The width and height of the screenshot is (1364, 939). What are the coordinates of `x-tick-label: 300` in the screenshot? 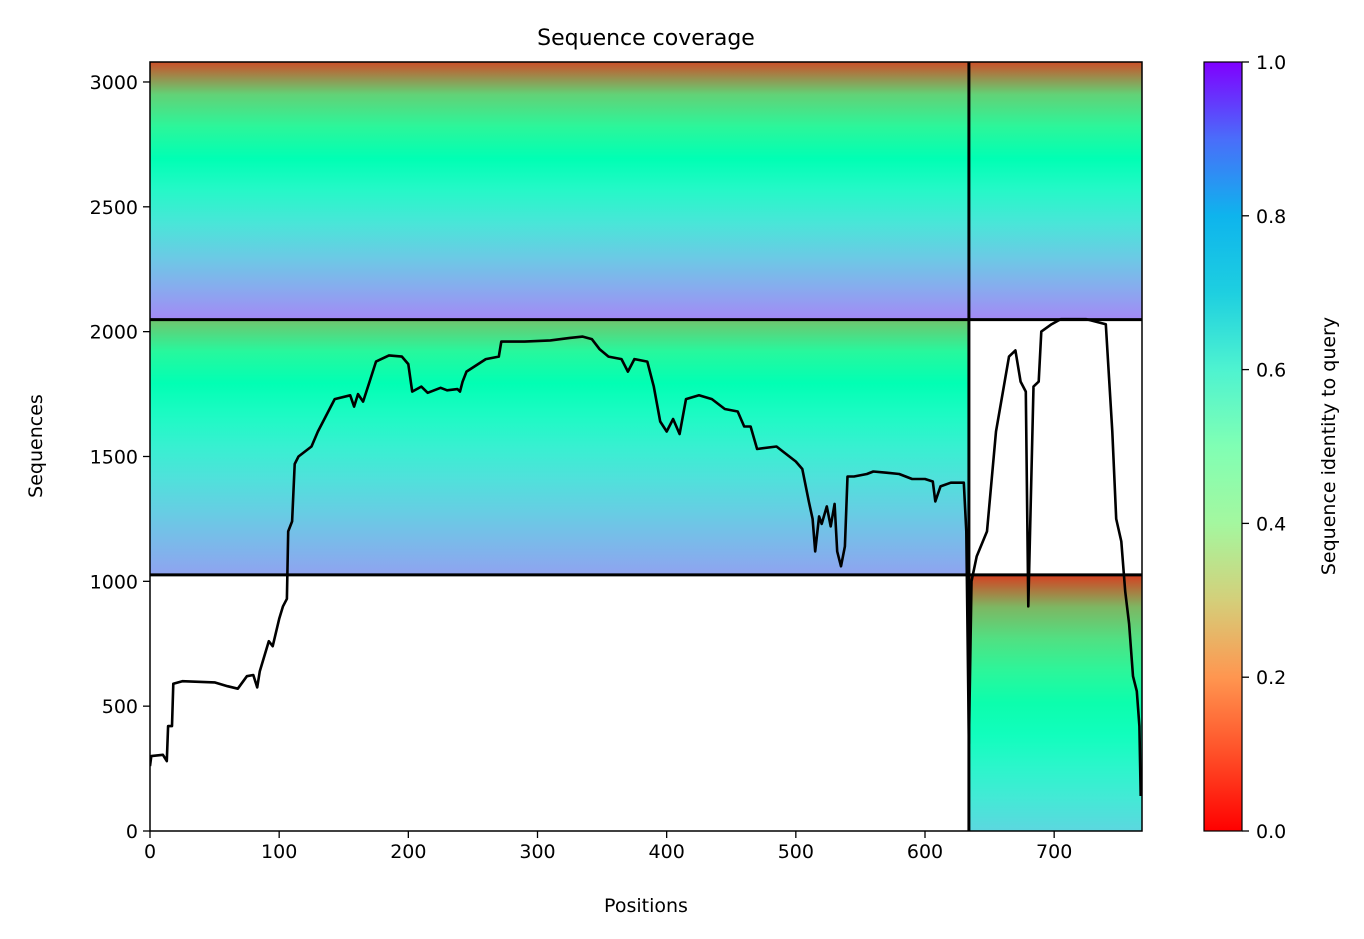 It's located at (537, 852).